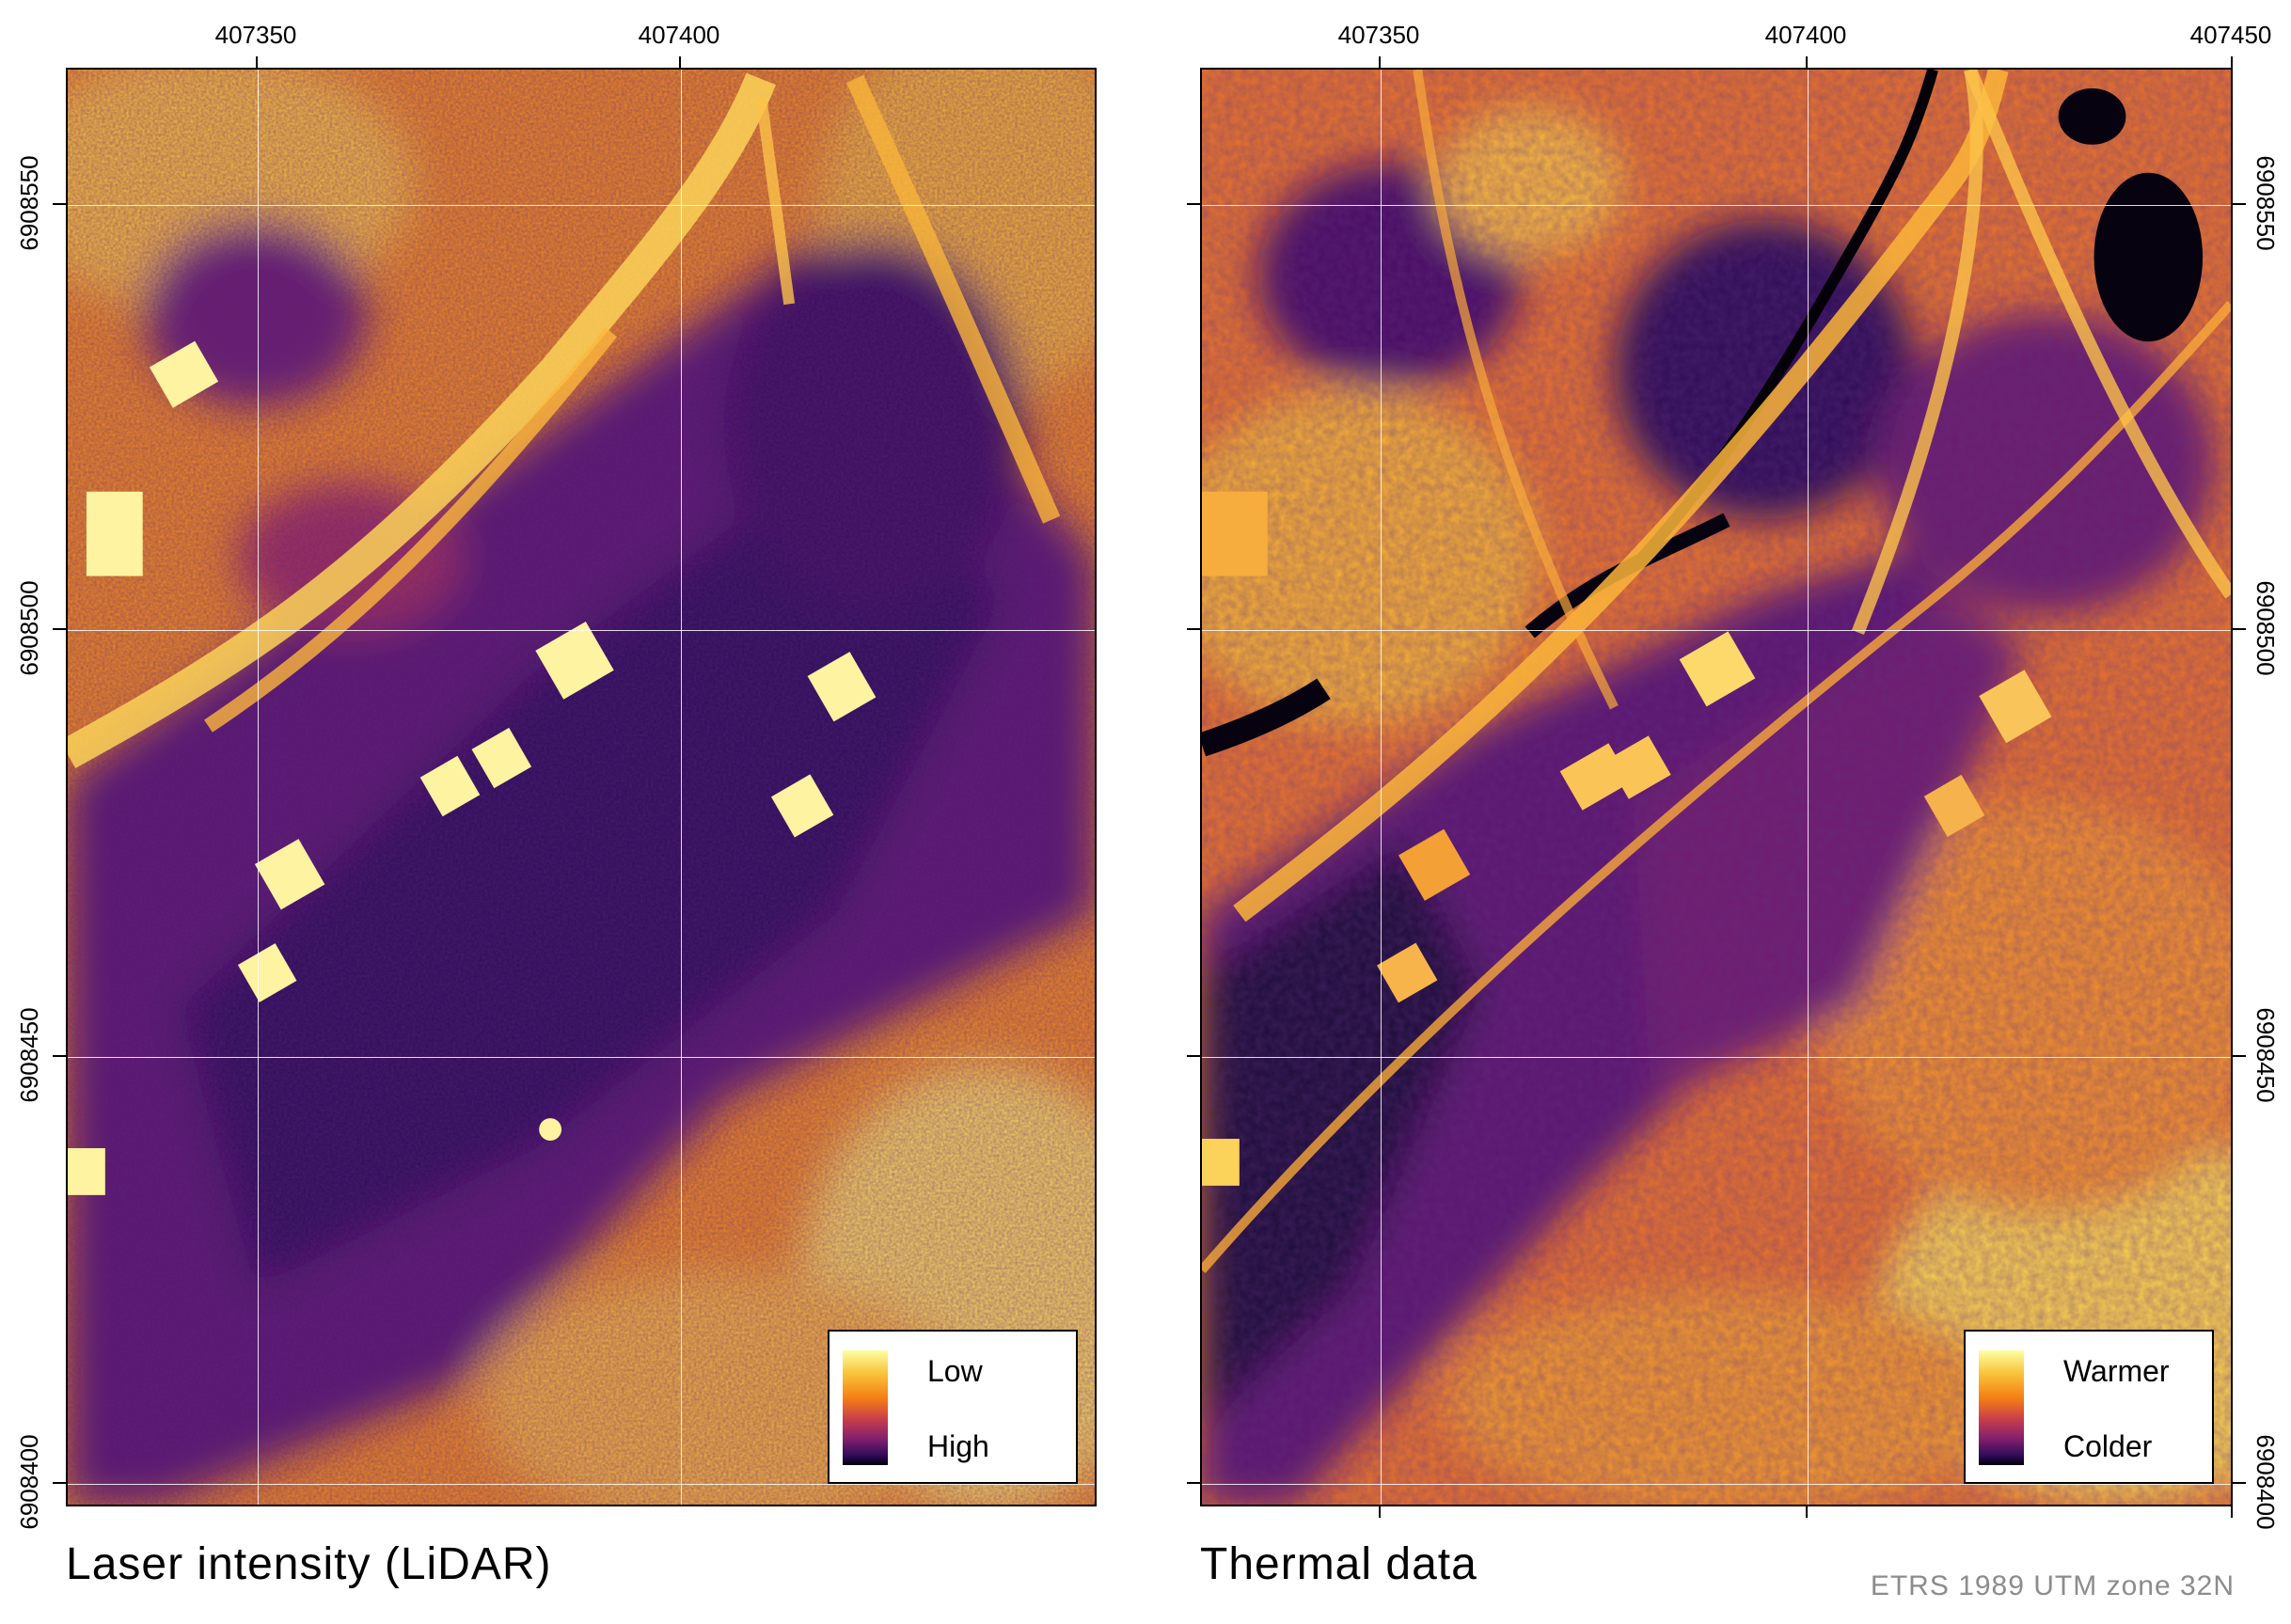 The width and height of the screenshot is (2291, 1624). Describe the element at coordinates (2230, 35) in the screenshot. I see `x-axis-label-407450: 407450` at that location.